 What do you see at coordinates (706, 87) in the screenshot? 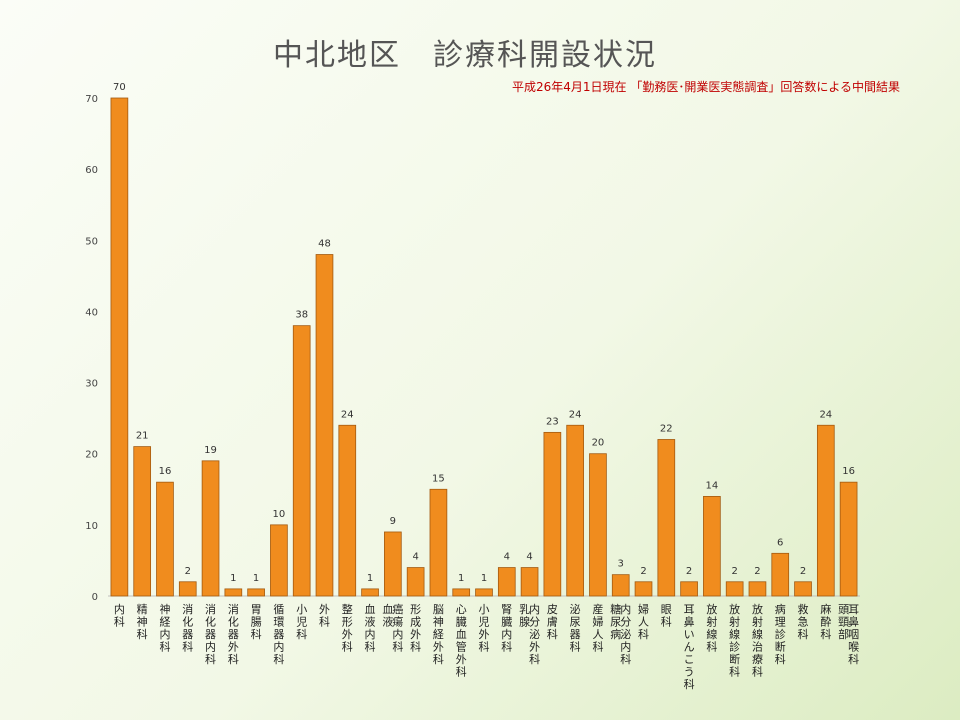
I see `chart-subtitle: 平成26年4月1日現在 「勤務医･開業医実態調査」回答数による中間結果` at bounding box center [706, 87].